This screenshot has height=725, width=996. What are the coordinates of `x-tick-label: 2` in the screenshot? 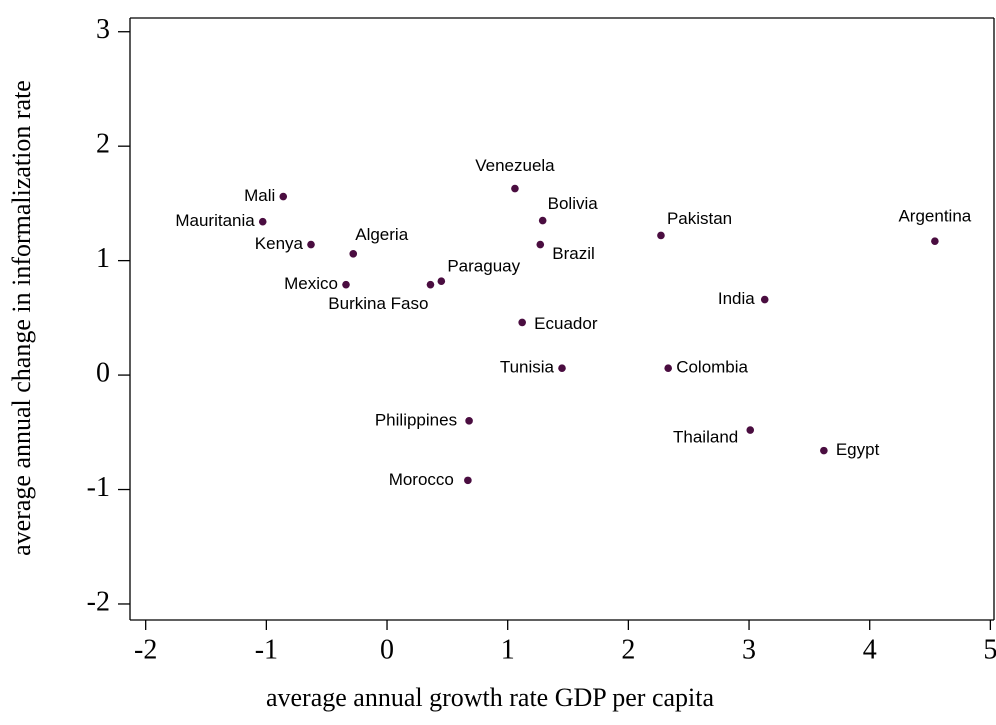 It's located at (628, 649).